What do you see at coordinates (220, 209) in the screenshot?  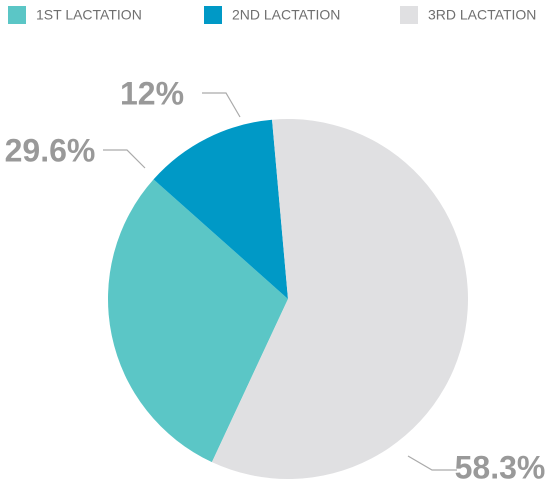 I see `pie-slice` at bounding box center [220, 209].